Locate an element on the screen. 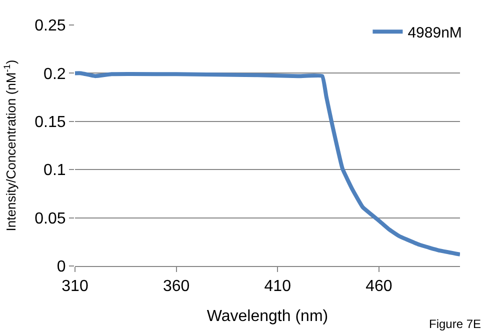  caption: Figure 7E is located at coordinates (455, 324).